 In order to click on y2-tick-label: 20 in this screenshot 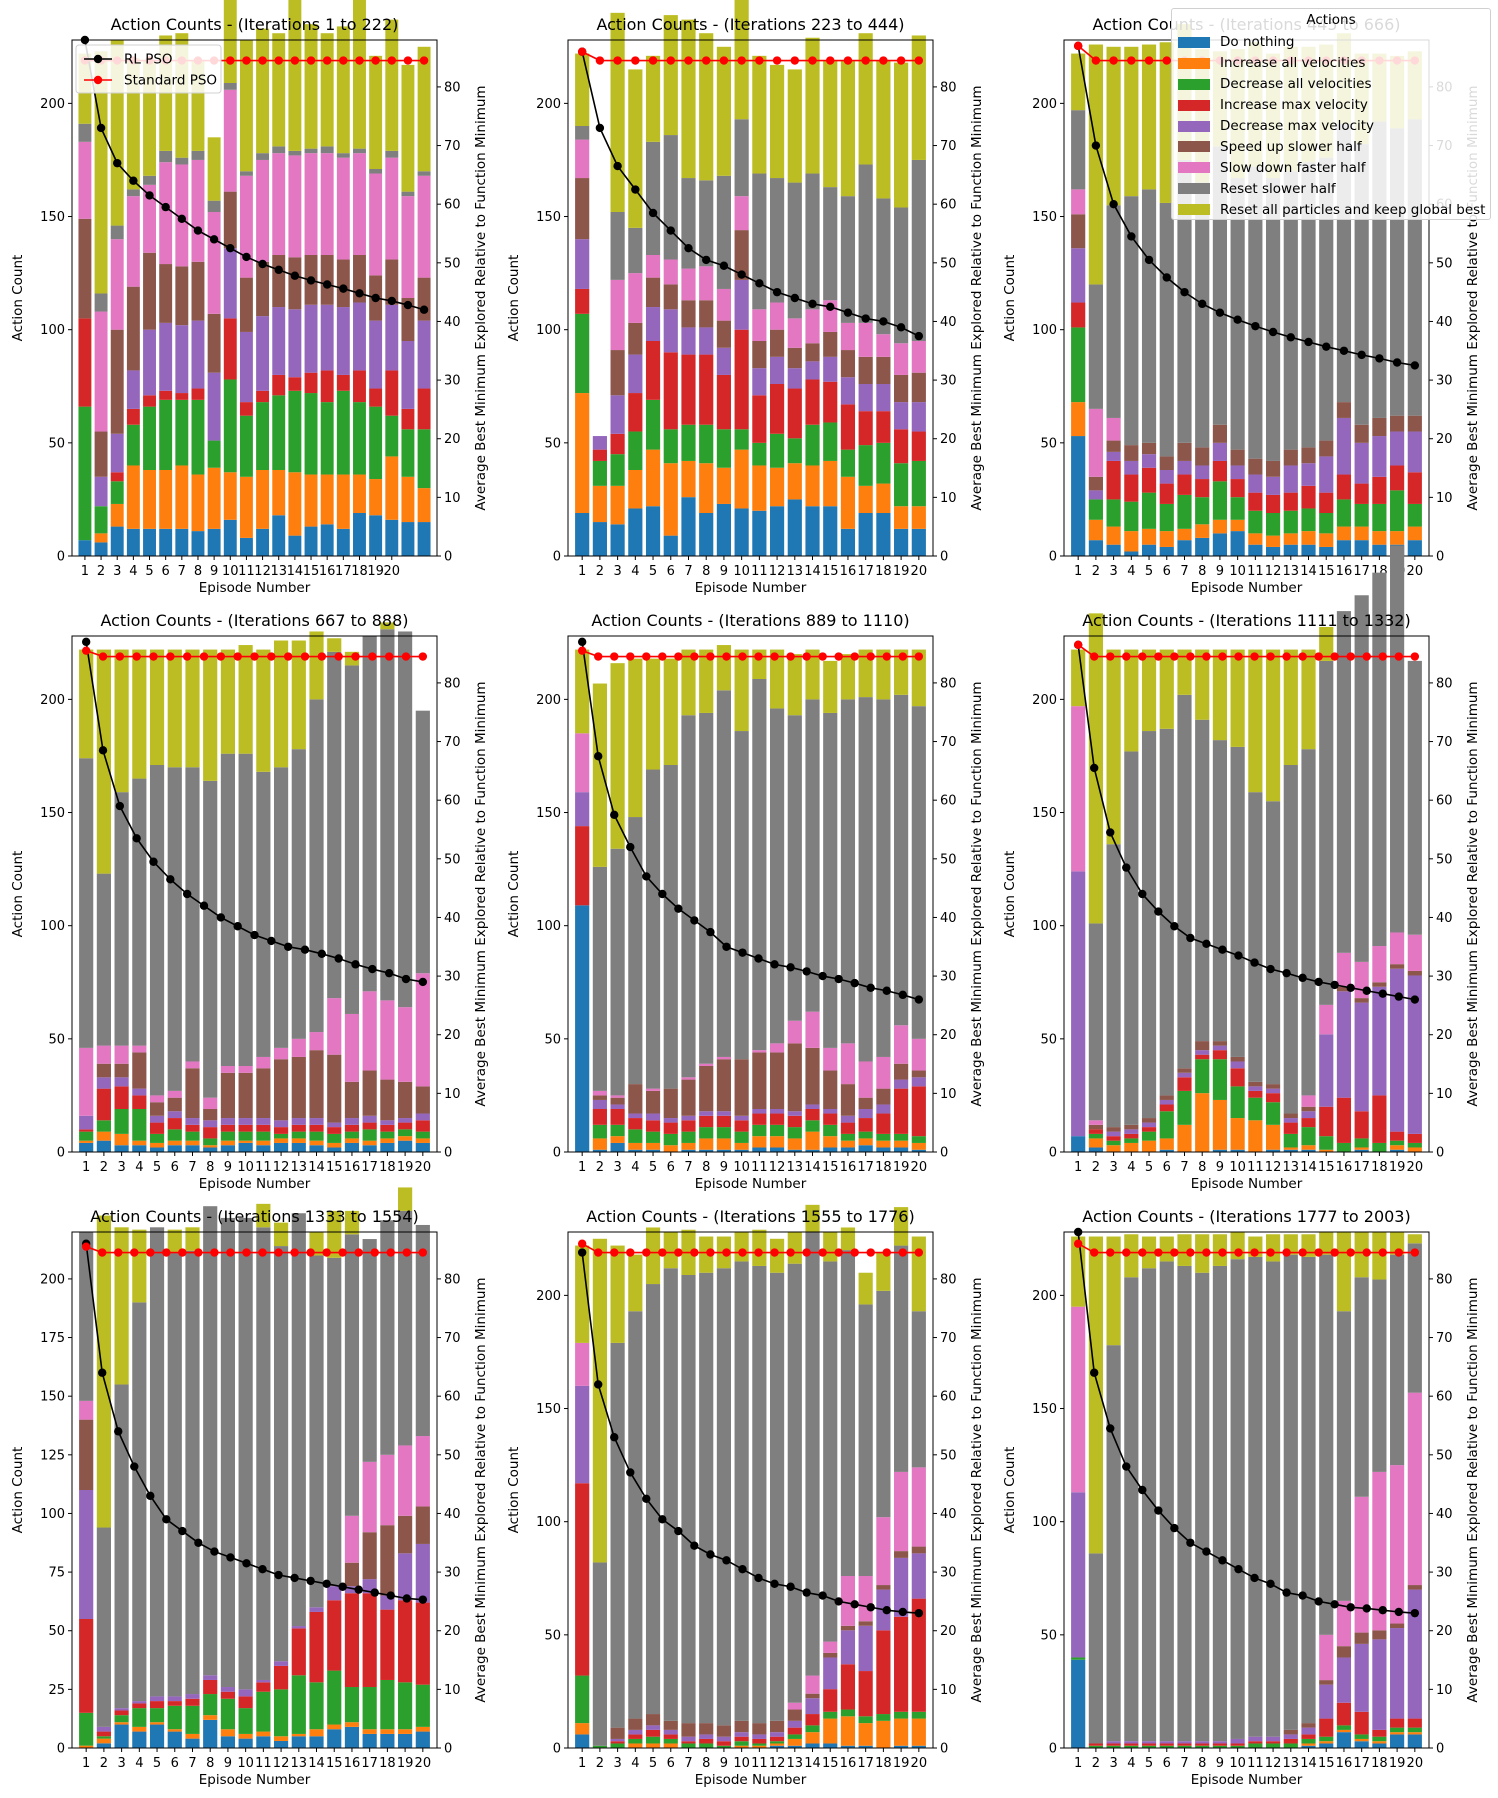, I will do `click(452, 1035)`.